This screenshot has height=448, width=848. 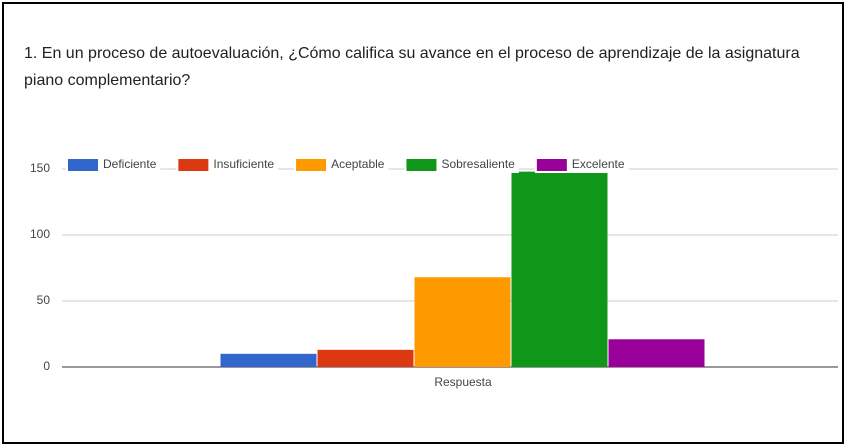 What do you see at coordinates (358, 164) in the screenshot?
I see `legend-label: Aceptable` at bounding box center [358, 164].